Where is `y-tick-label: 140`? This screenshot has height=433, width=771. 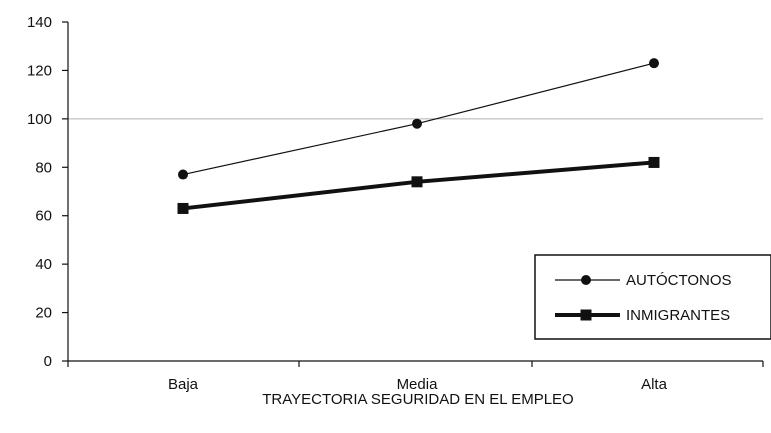 y-tick-label: 140 is located at coordinates (39, 22).